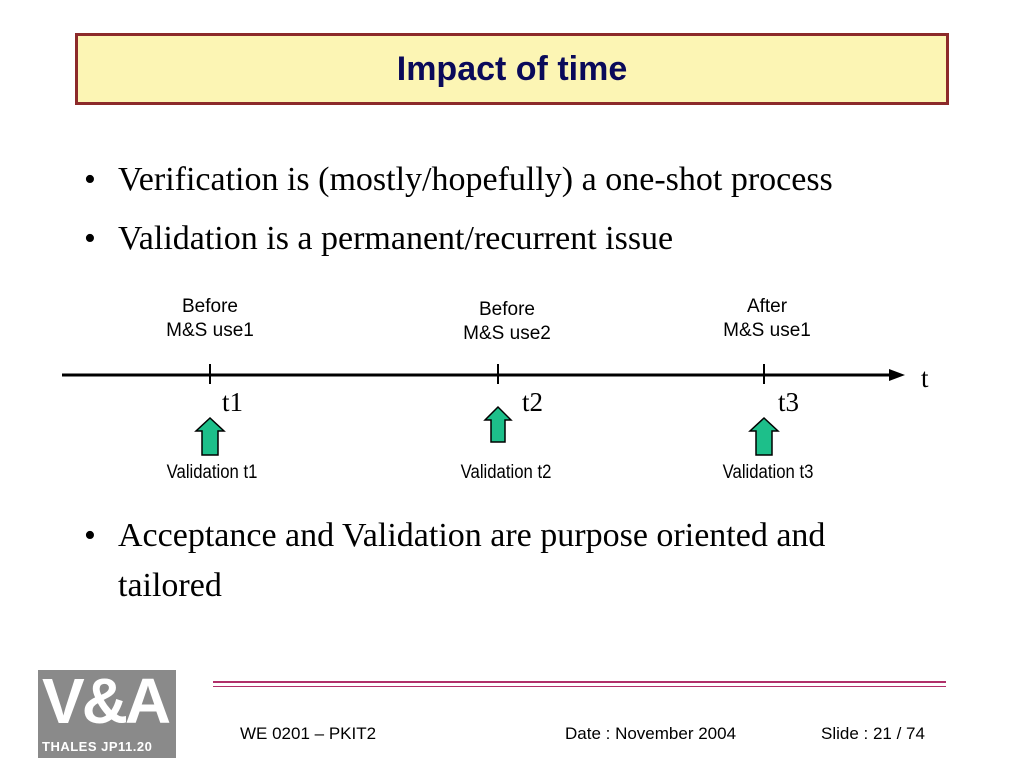 This screenshot has width=1024, height=768. What do you see at coordinates (768, 472) in the screenshot?
I see `validation-label-t3: Validation t3` at bounding box center [768, 472].